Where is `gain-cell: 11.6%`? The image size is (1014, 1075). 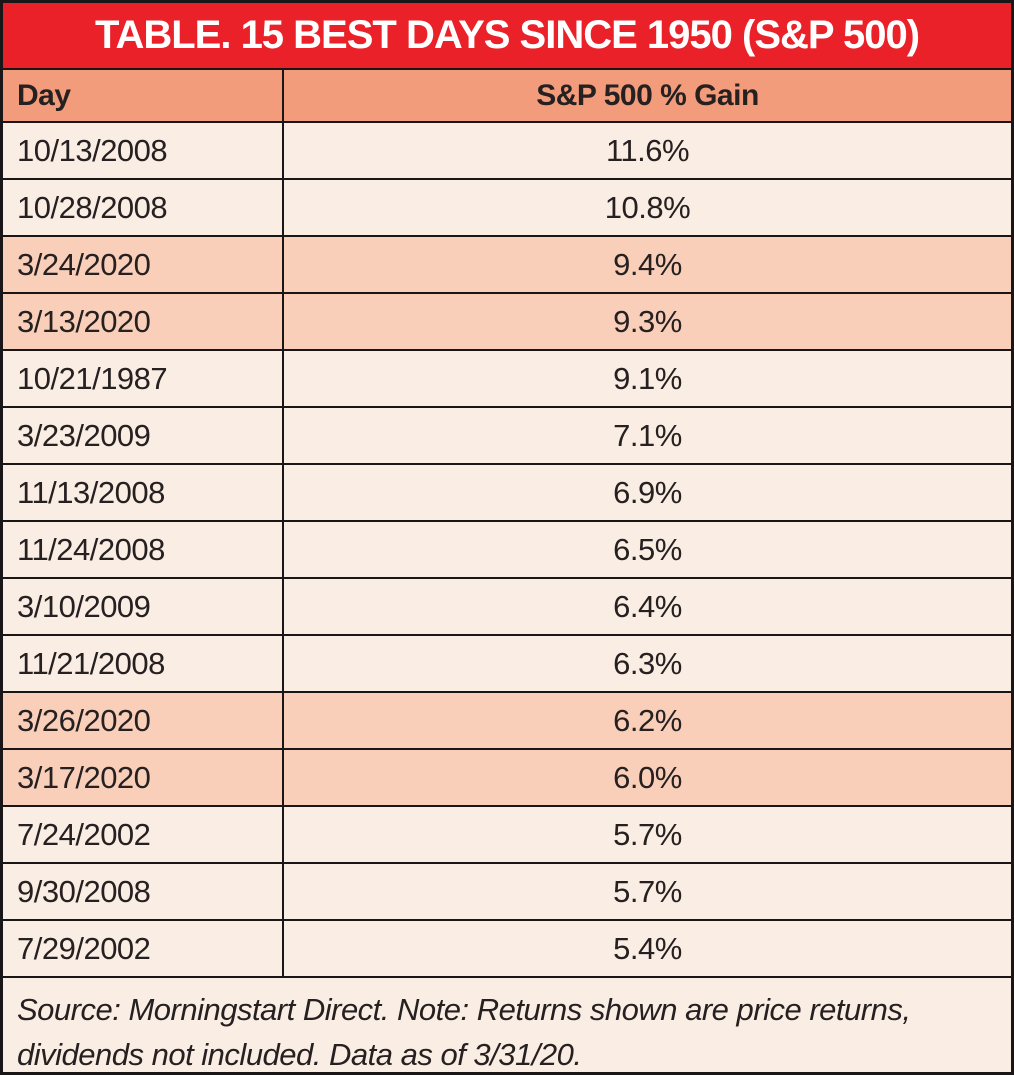 gain-cell: 11.6% is located at coordinates (647, 150).